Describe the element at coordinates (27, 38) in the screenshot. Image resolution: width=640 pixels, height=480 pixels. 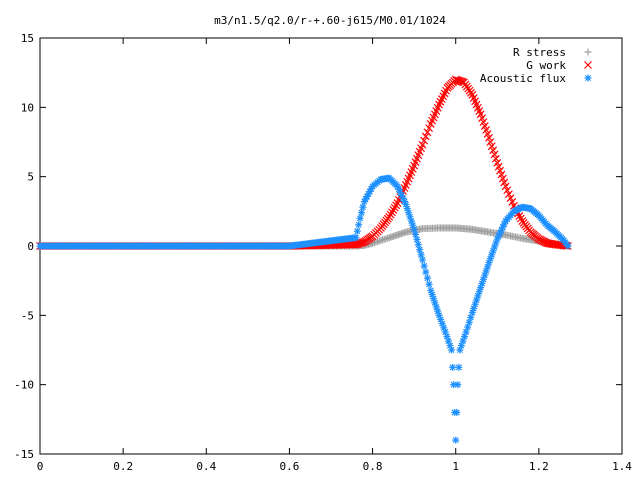
I see `y-tick-label: 15` at that location.